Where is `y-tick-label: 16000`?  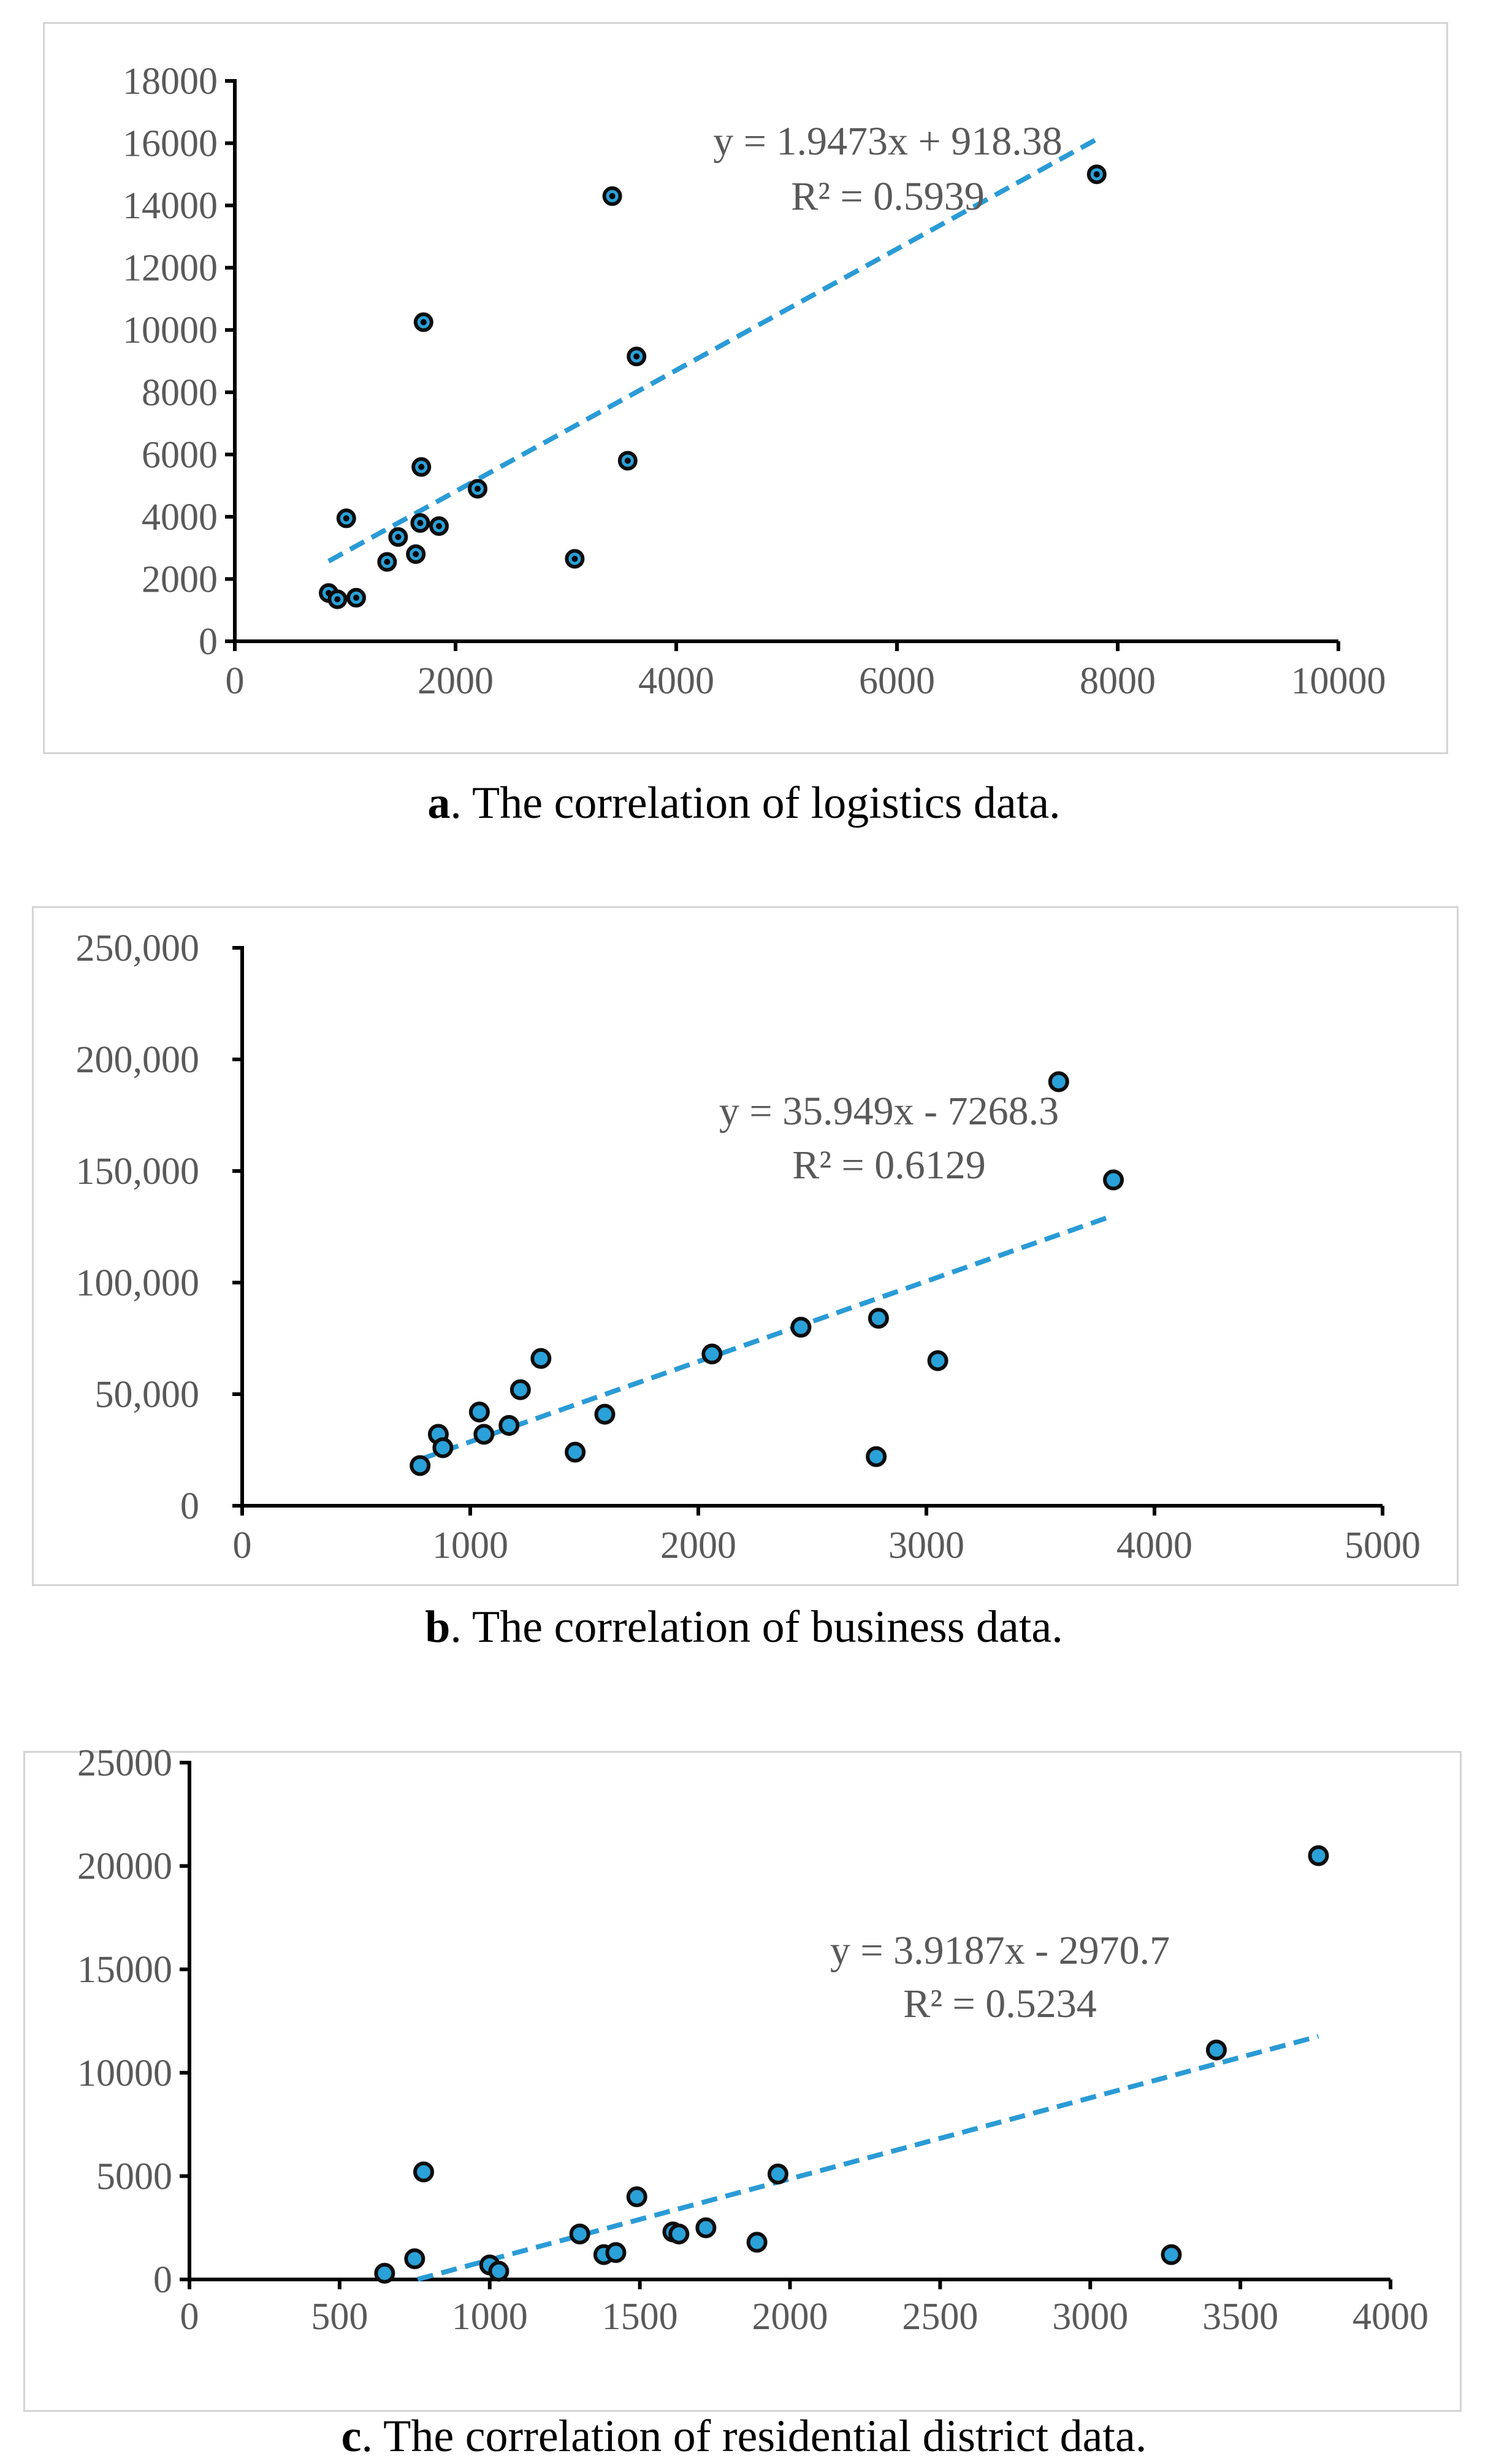
y-tick-label: 16000 is located at coordinates (170, 144).